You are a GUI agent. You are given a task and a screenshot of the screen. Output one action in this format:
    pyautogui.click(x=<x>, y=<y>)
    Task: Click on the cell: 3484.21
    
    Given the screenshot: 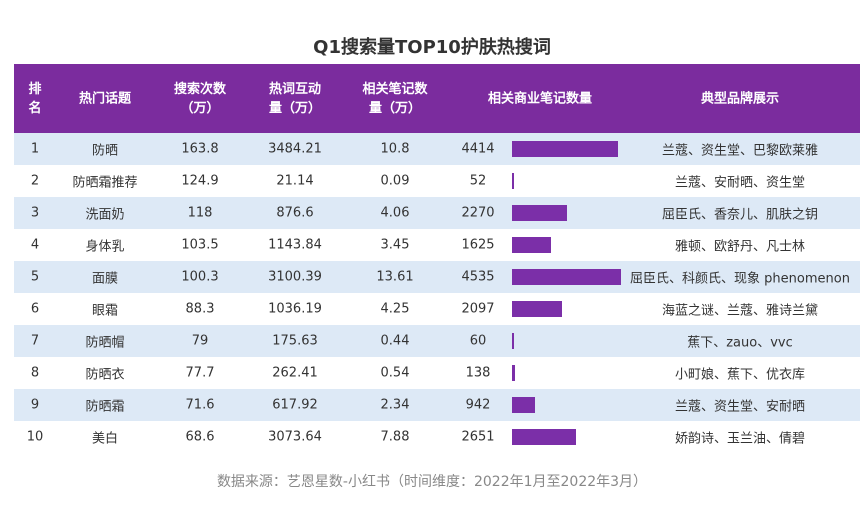 What is the action you would take?
    pyautogui.click(x=295, y=149)
    